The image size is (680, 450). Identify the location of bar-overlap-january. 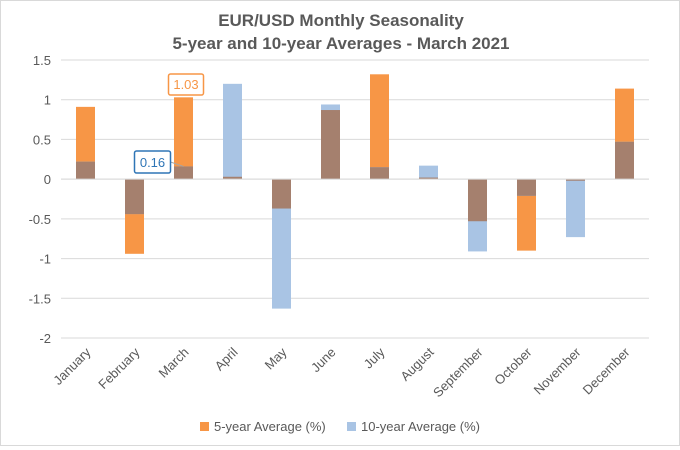
(85, 170).